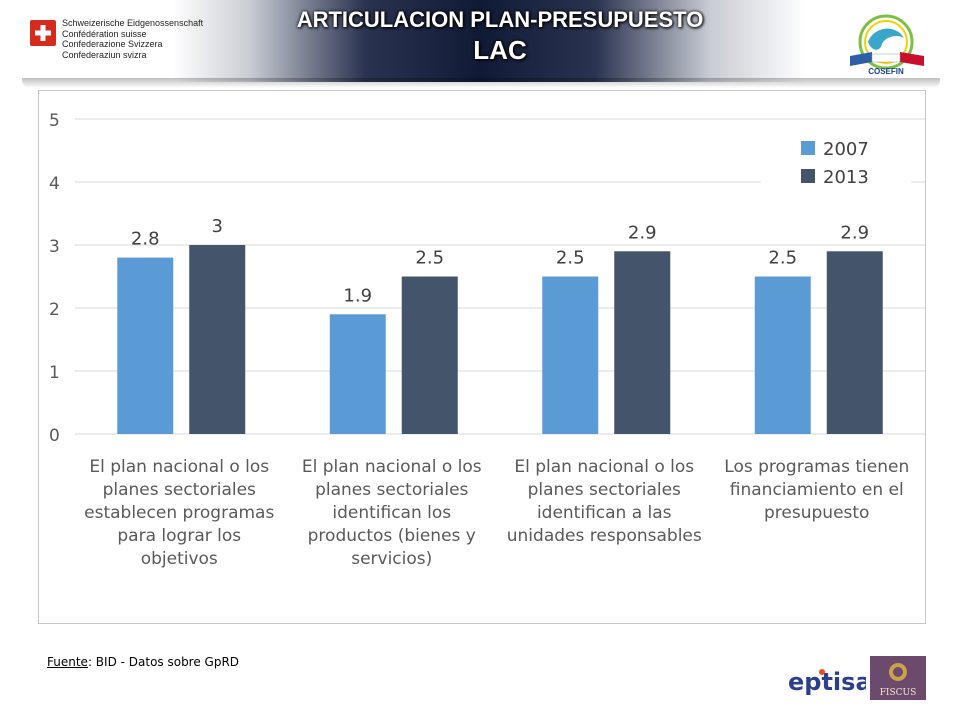  I want to click on y-tick-label: 3, so click(54, 247).